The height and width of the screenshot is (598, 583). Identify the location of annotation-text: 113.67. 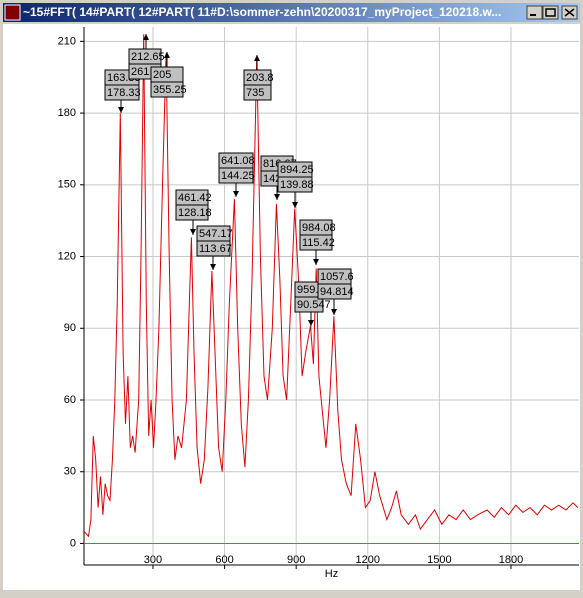
(215, 249).